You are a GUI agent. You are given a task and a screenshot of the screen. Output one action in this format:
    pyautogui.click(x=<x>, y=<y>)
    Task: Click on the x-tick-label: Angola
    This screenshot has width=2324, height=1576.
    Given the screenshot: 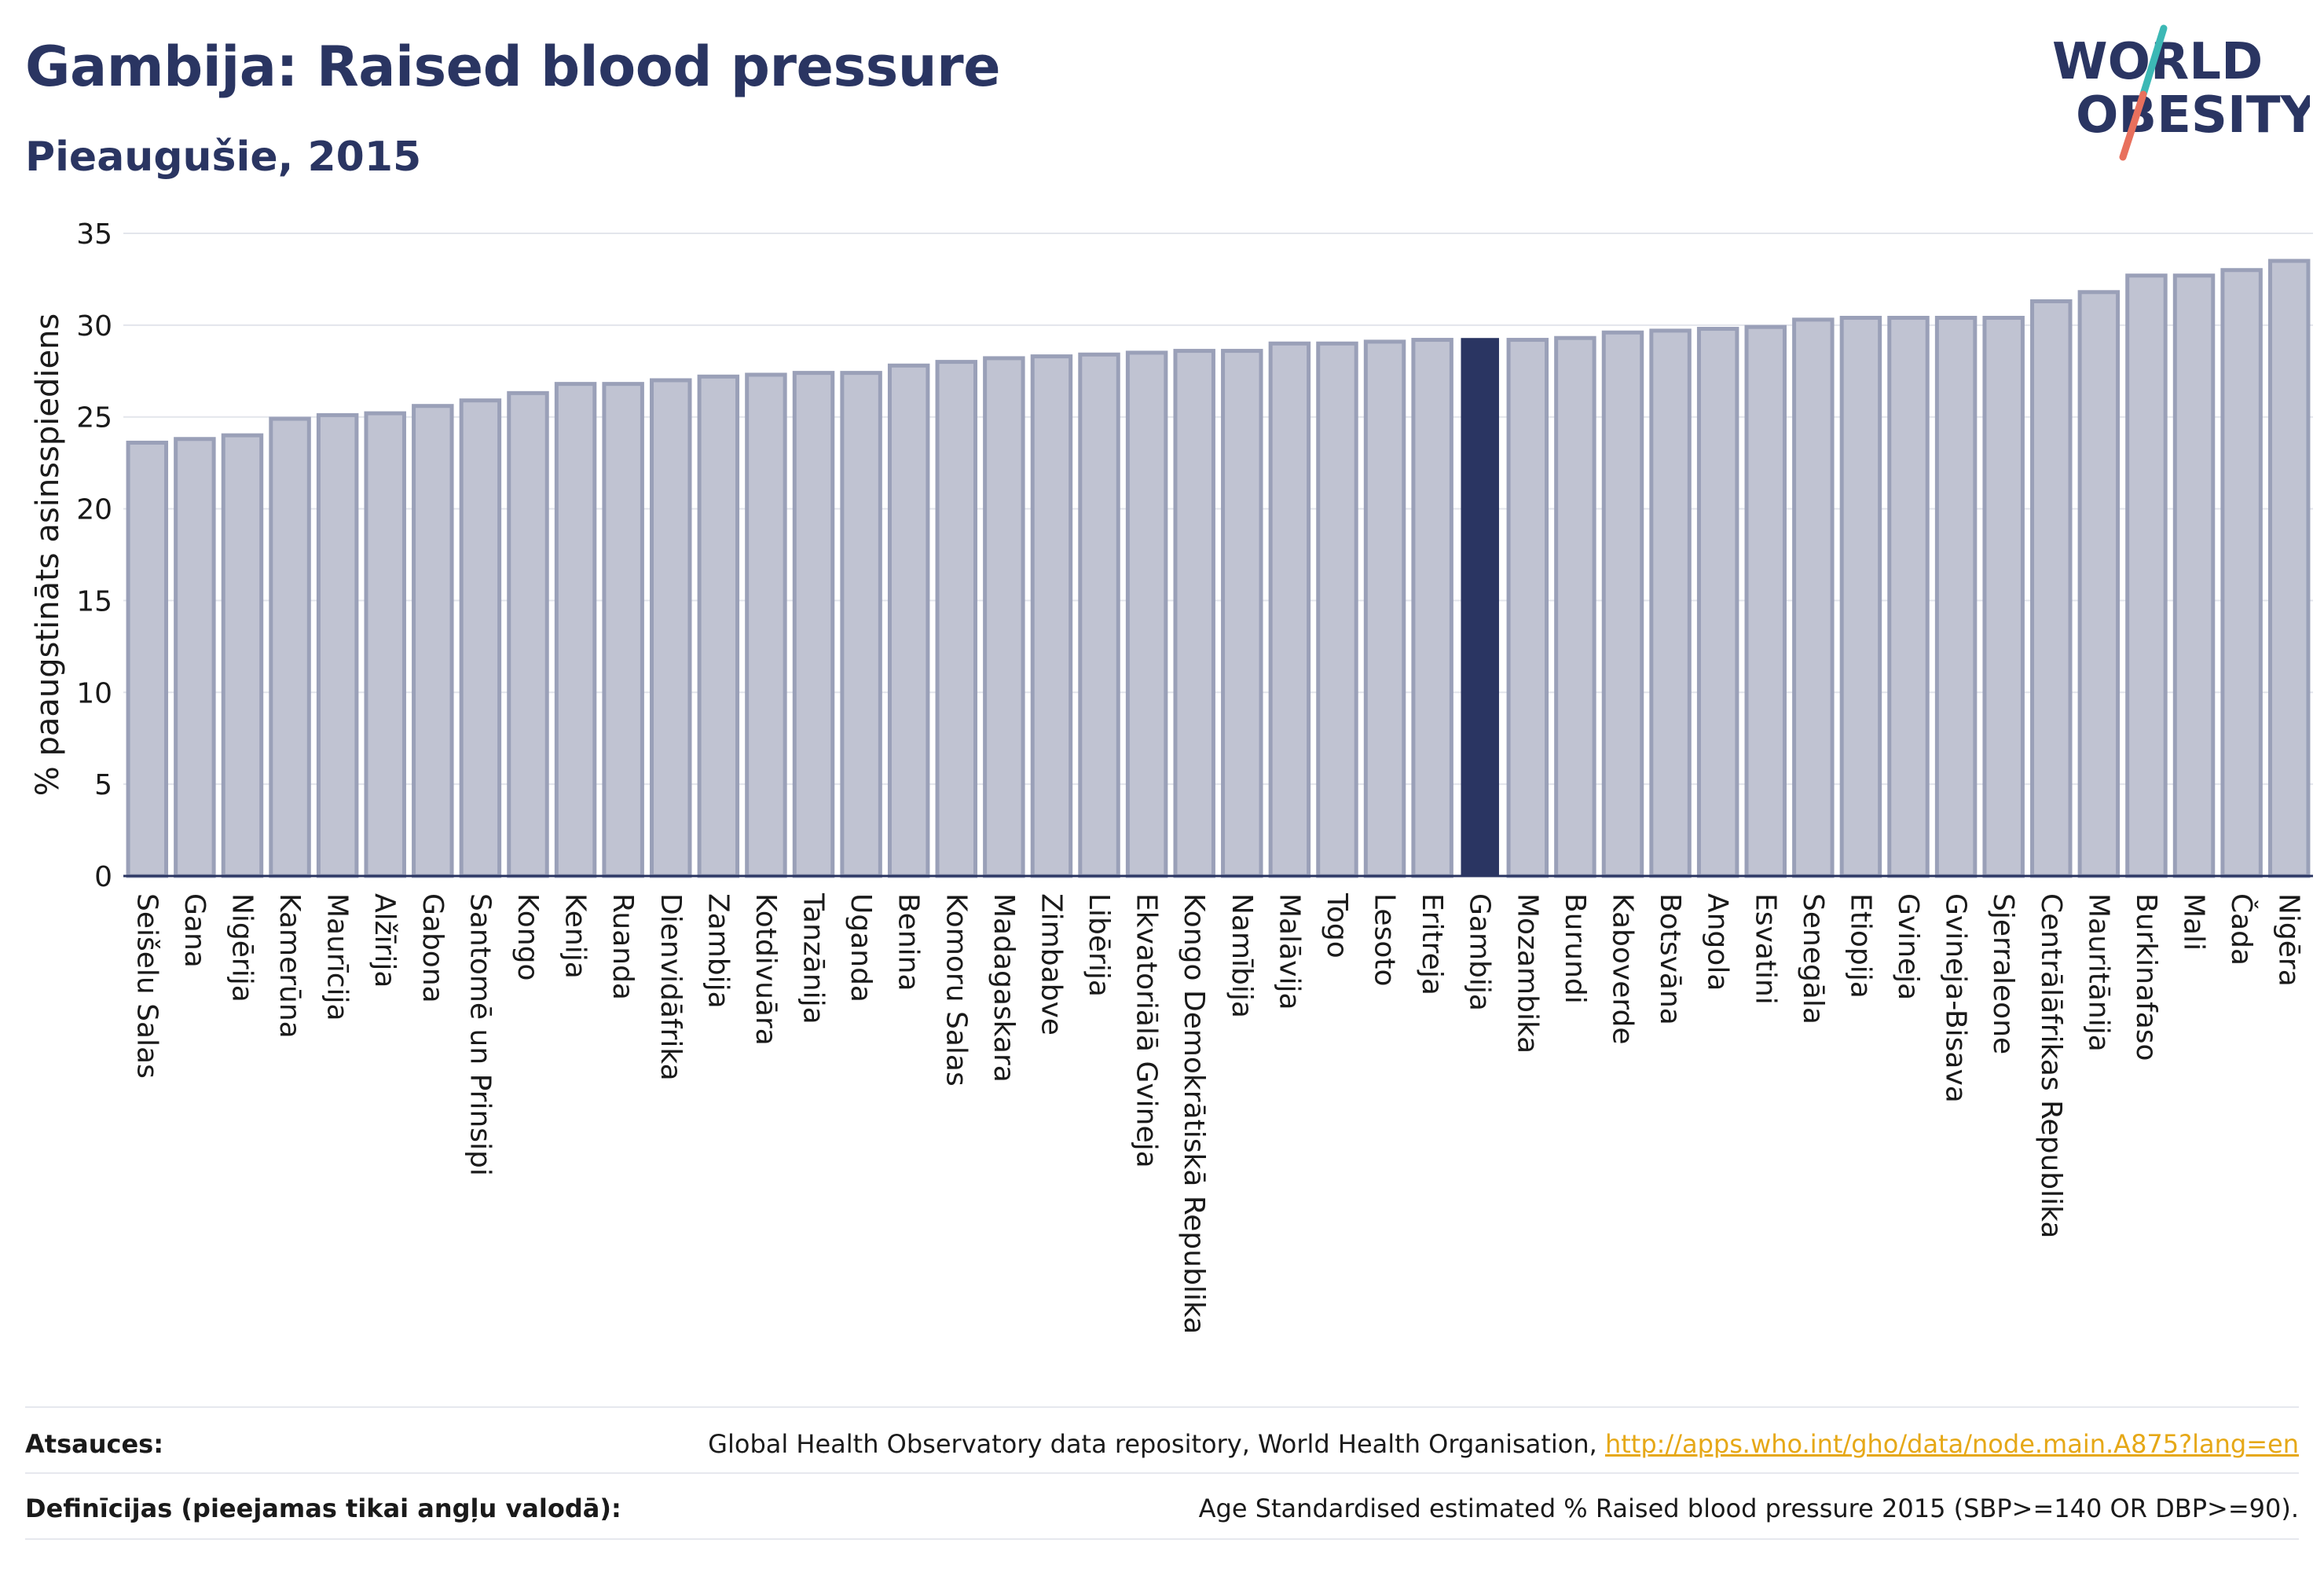 What is the action you would take?
    pyautogui.click(x=1718, y=942)
    